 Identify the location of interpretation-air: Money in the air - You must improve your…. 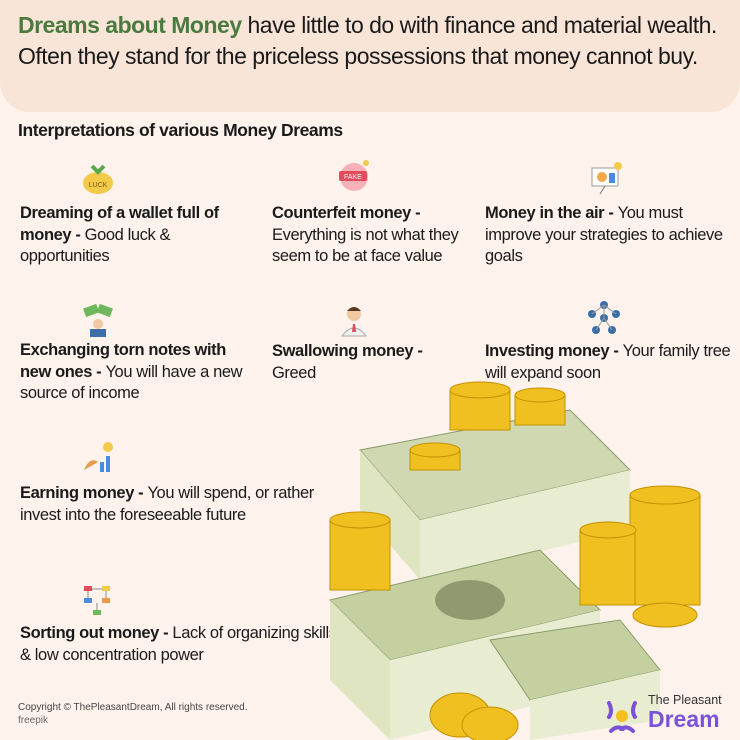
(604, 234).